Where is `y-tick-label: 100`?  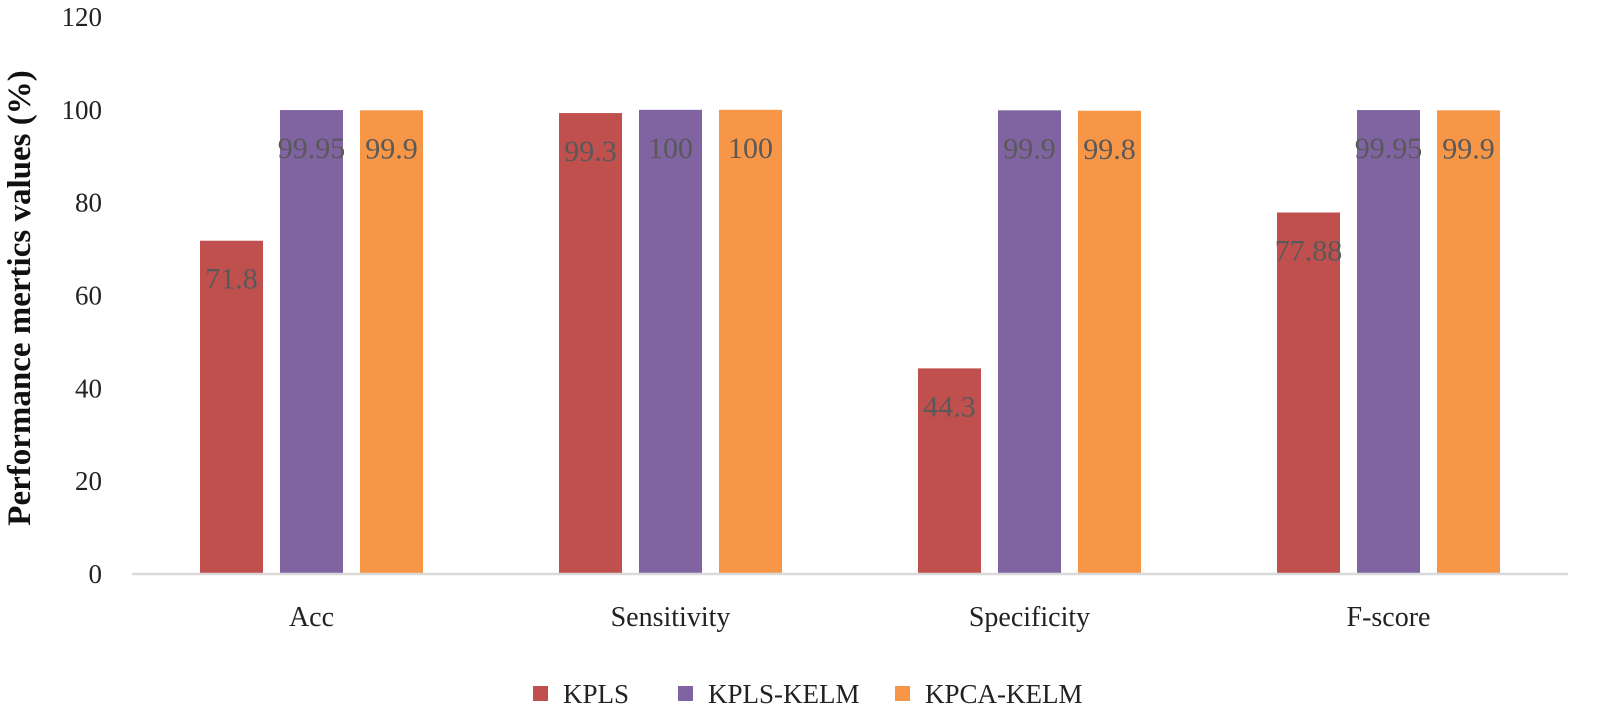
y-tick-label: 100 is located at coordinates (82, 110).